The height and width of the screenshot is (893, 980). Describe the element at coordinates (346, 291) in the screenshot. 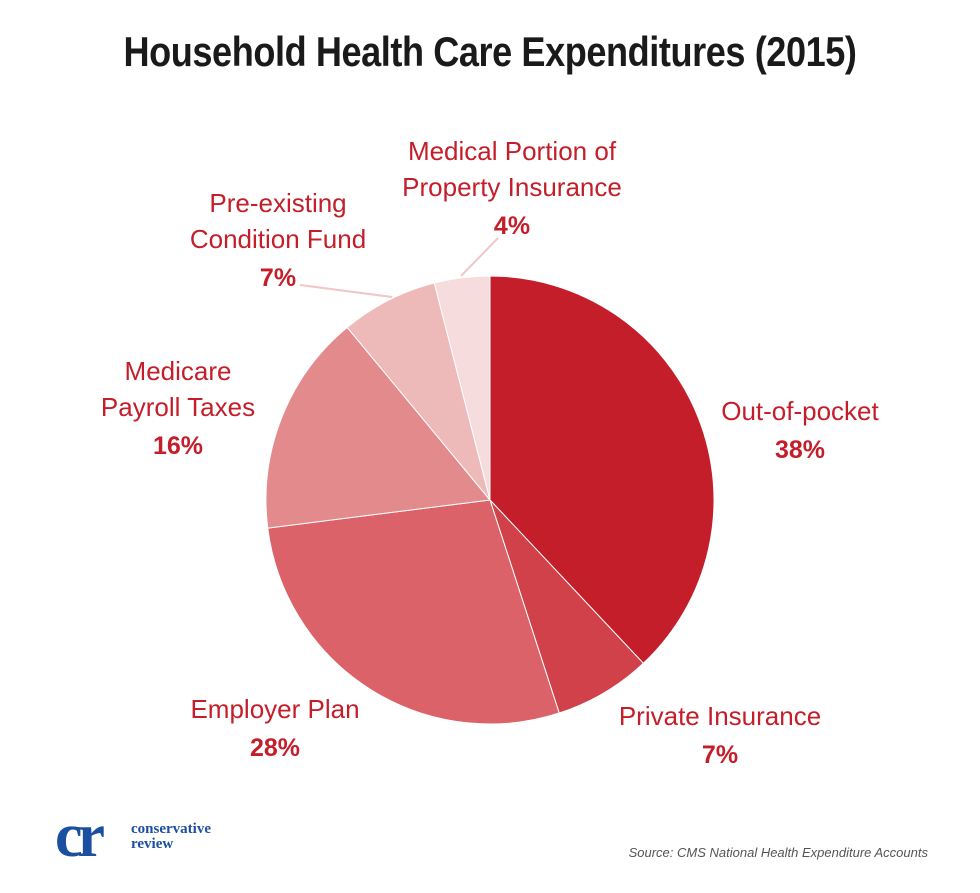

I see `leader-pre-existing` at that location.